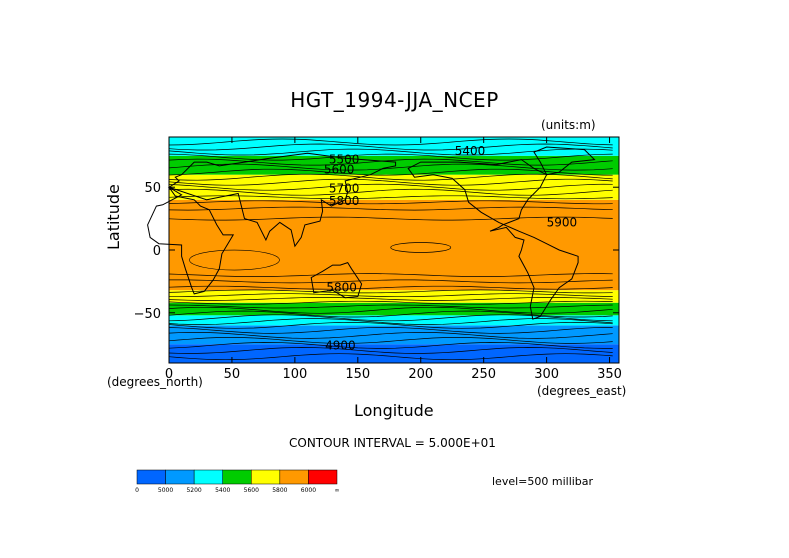 Image resolution: width=789 pixels, height=558 pixels. What do you see at coordinates (222, 490) in the screenshot?
I see `colorbar-label-3: 5400` at bounding box center [222, 490].